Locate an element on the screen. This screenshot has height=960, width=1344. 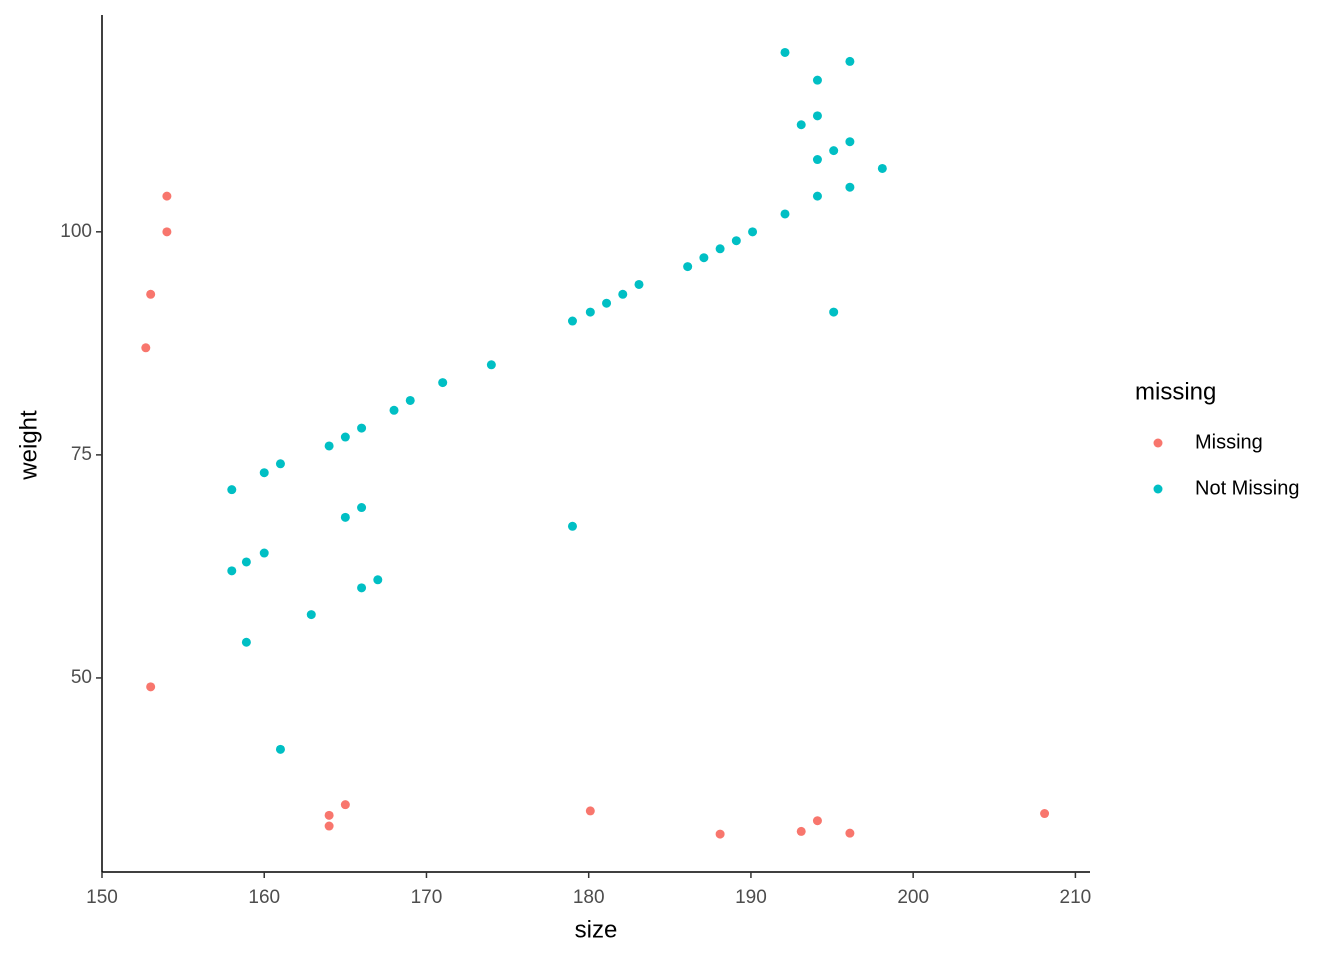
legend-title: missing is located at coordinates (1175, 391).